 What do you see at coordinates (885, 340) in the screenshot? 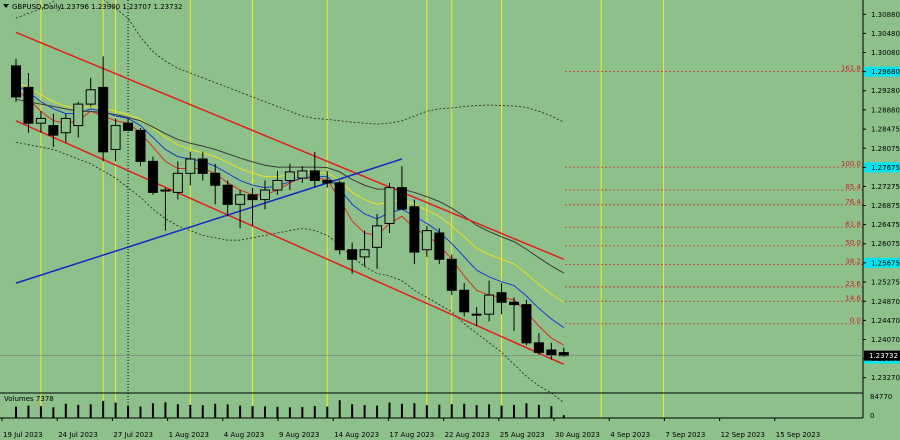
I see `price-tick-label: 1.24070` at bounding box center [885, 340].